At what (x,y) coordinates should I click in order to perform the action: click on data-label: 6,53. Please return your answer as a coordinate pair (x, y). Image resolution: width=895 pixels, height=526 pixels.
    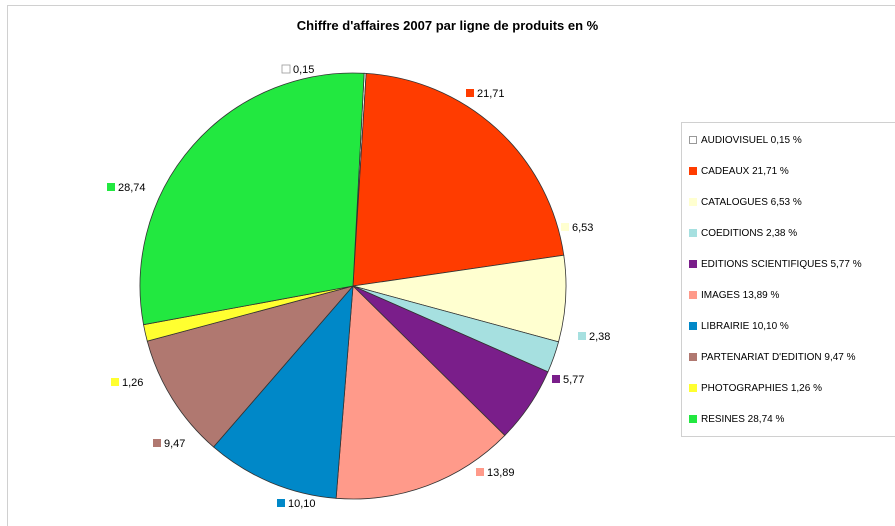
    Looking at the image, I should click on (582, 228).